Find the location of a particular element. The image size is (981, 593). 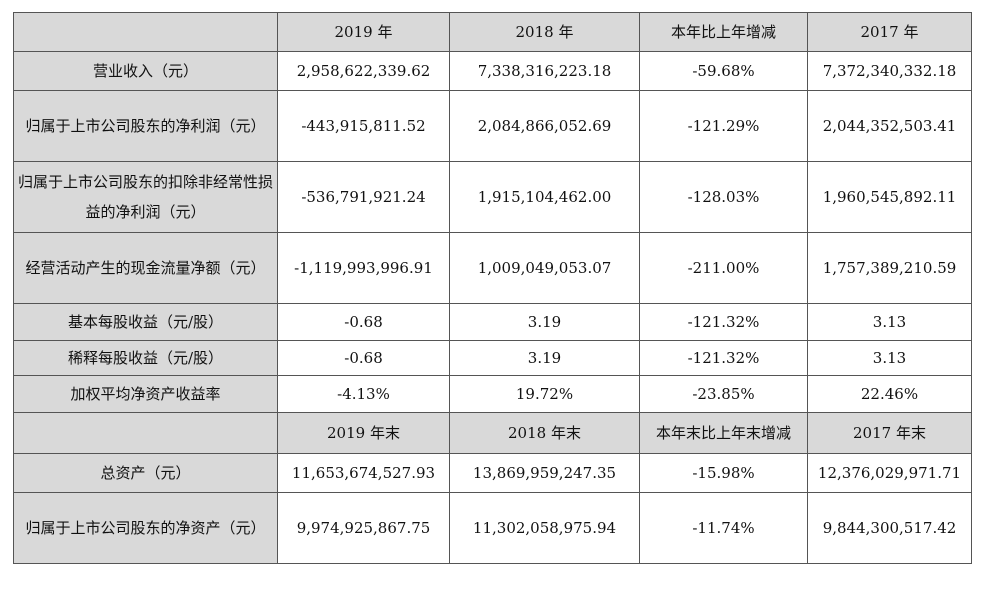

cell-2019: 9,974,925,867.75 is located at coordinates (363, 528).